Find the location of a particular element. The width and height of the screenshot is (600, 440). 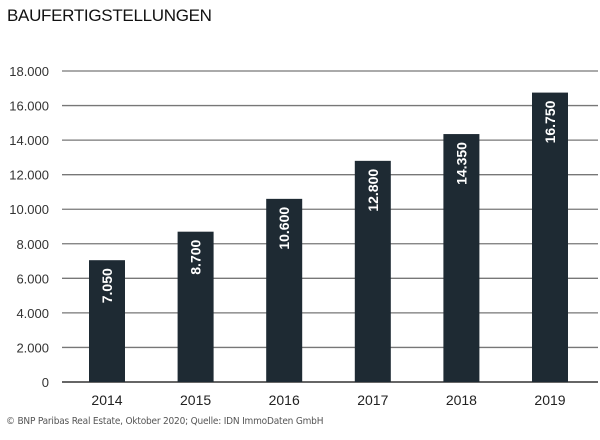

x-tick-label: 2017 is located at coordinates (372, 400).